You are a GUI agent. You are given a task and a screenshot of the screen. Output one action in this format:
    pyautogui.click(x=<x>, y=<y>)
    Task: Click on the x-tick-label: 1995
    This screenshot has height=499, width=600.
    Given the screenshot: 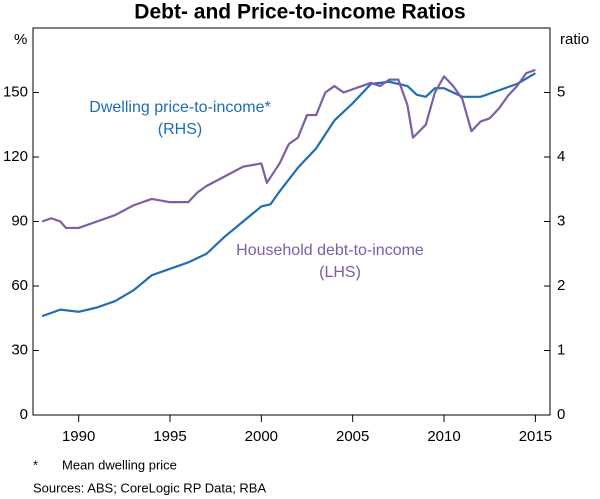 What is the action you would take?
    pyautogui.click(x=169, y=436)
    